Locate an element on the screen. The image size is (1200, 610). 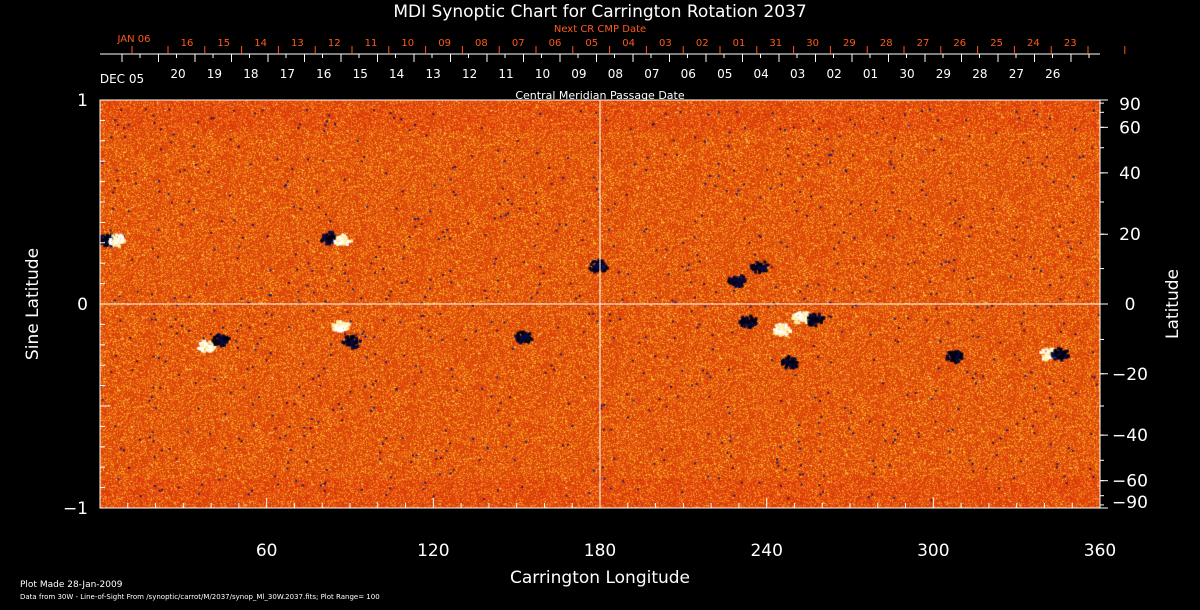
plot-made-text: Plot Made 28-Jan-2009 is located at coordinates (71, 585).